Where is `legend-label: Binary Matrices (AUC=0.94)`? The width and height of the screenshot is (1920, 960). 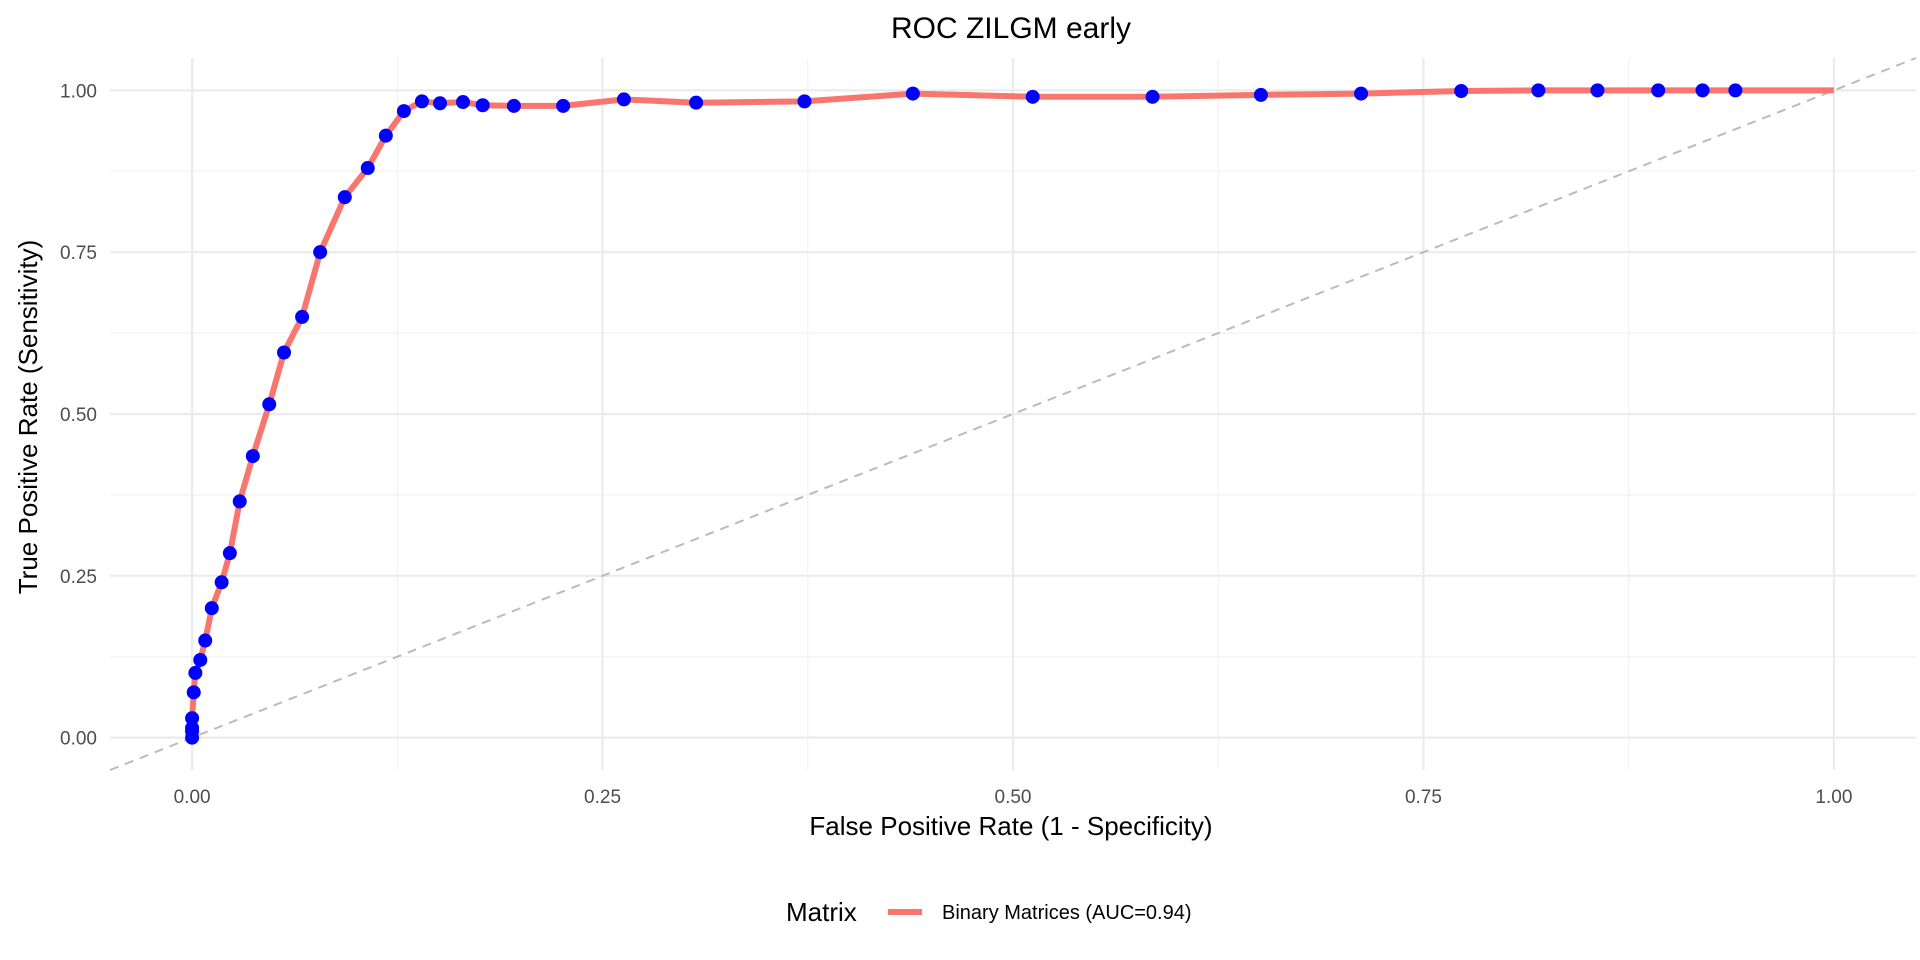 legend-label: Binary Matrices (AUC=0.94) is located at coordinates (1067, 913).